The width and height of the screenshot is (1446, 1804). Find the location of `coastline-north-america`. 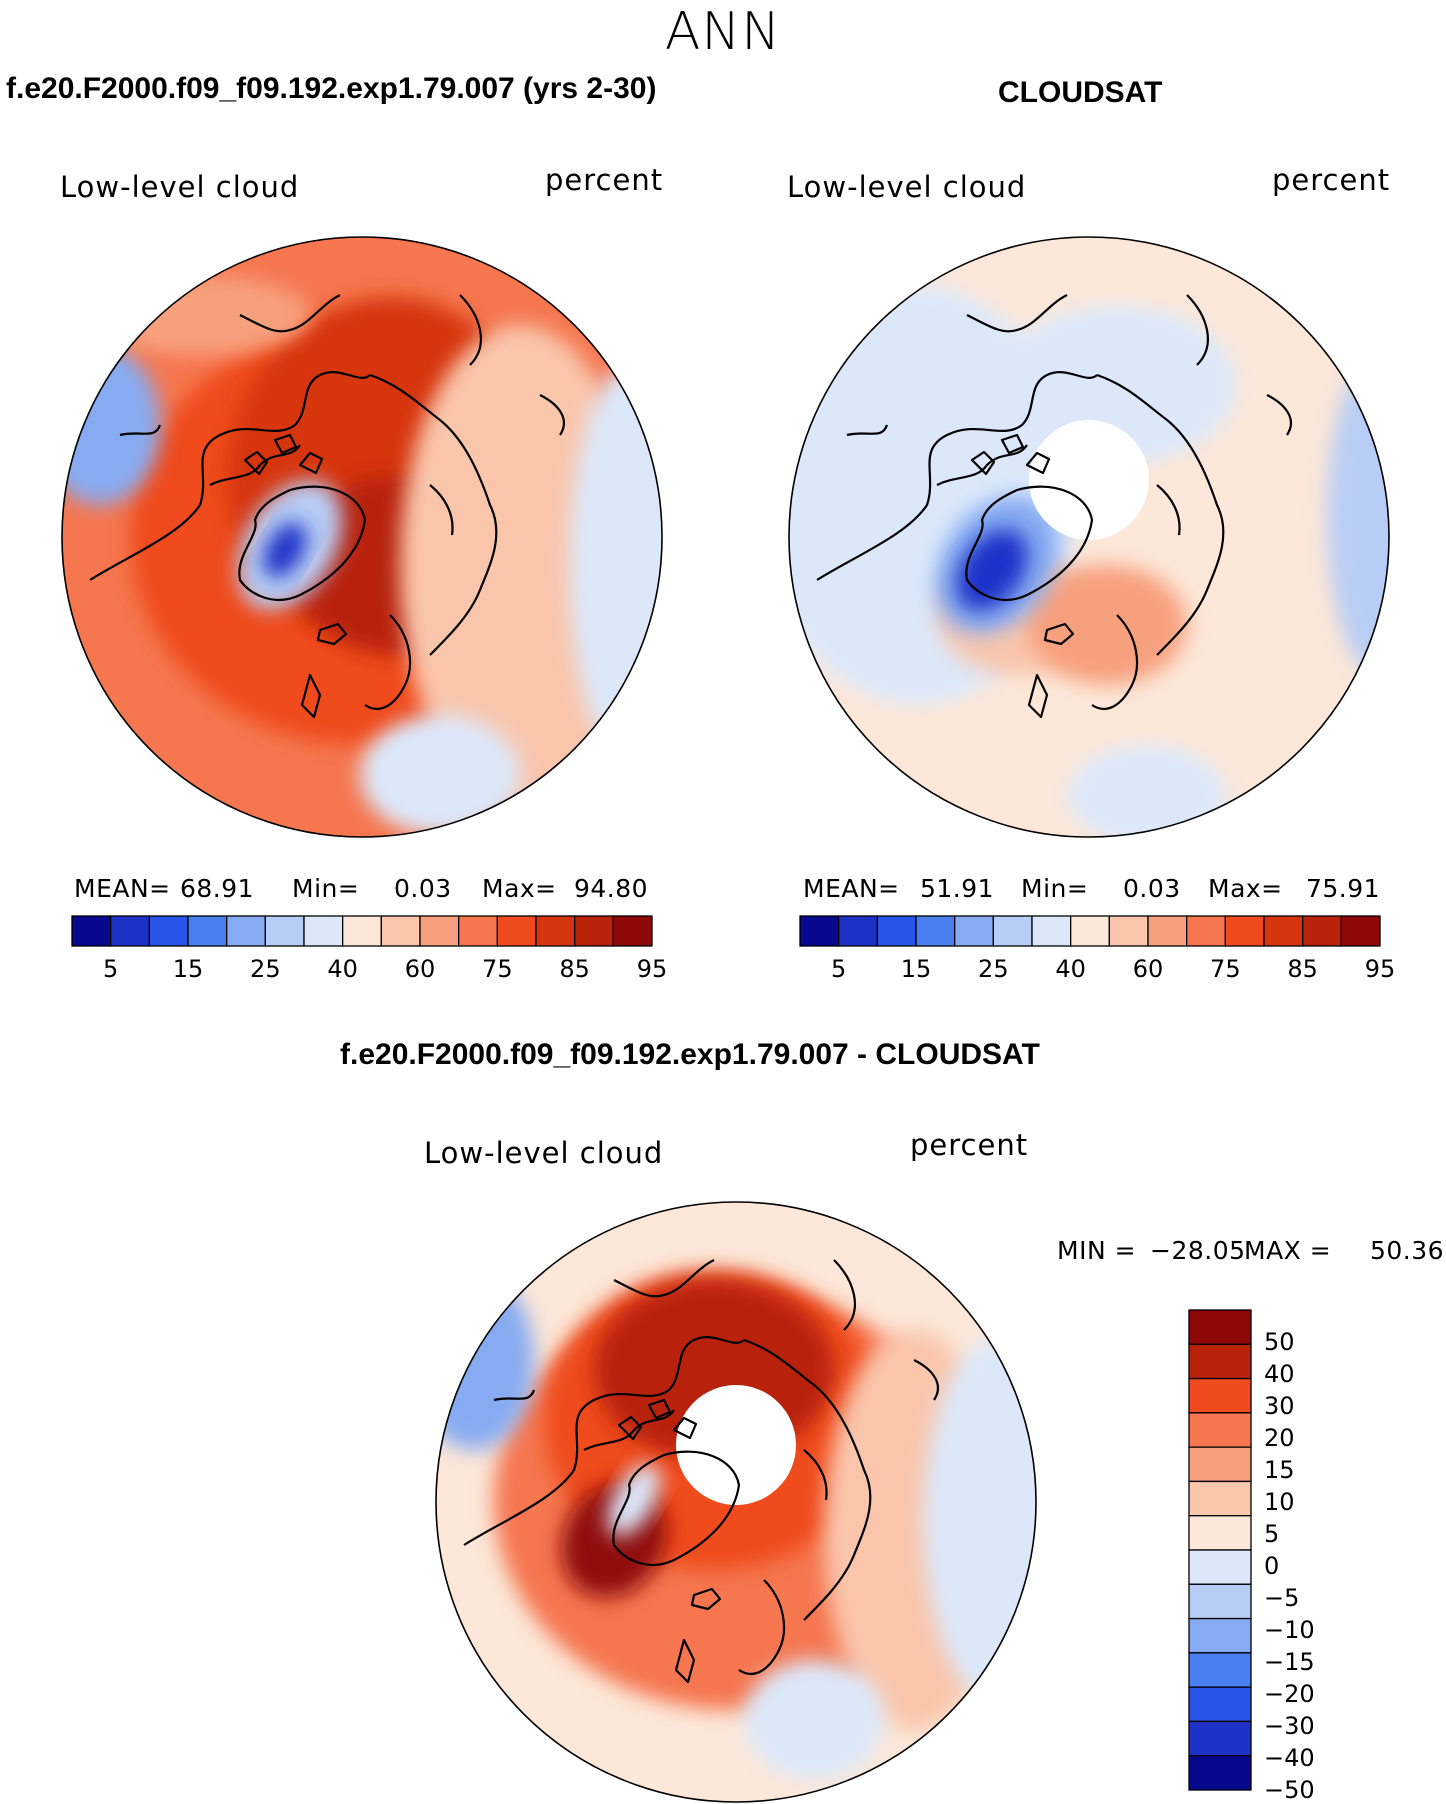

coastline-north-america is located at coordinates (604, 1441).